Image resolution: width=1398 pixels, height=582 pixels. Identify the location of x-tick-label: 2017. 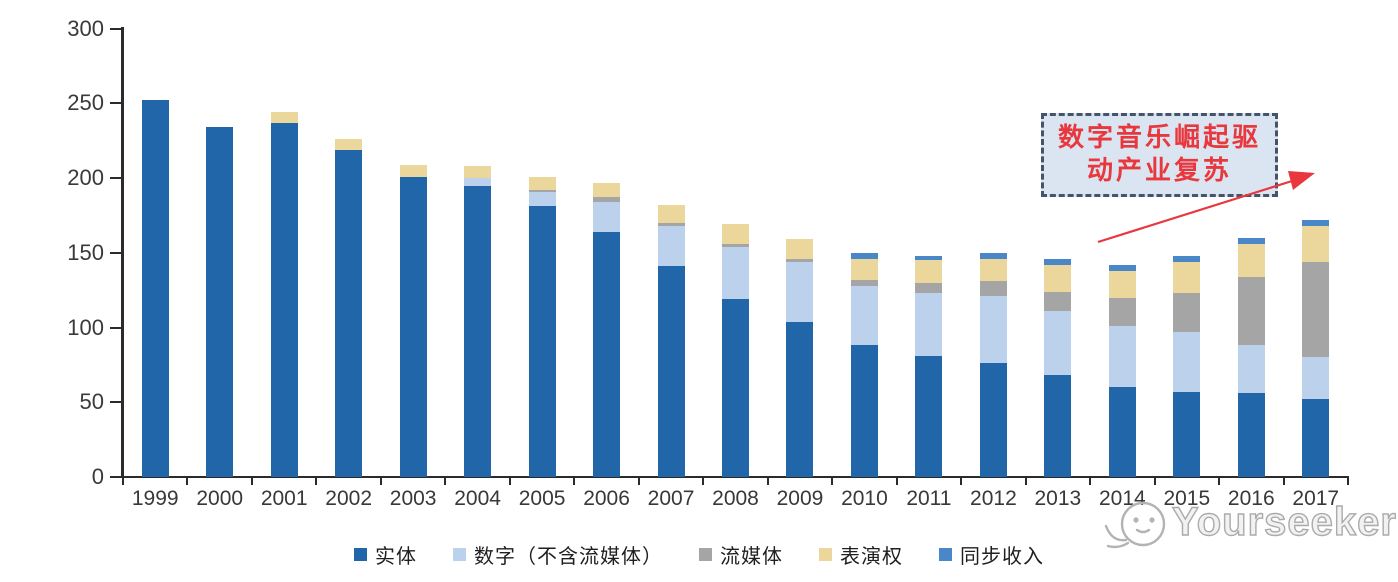
(1316, 498).